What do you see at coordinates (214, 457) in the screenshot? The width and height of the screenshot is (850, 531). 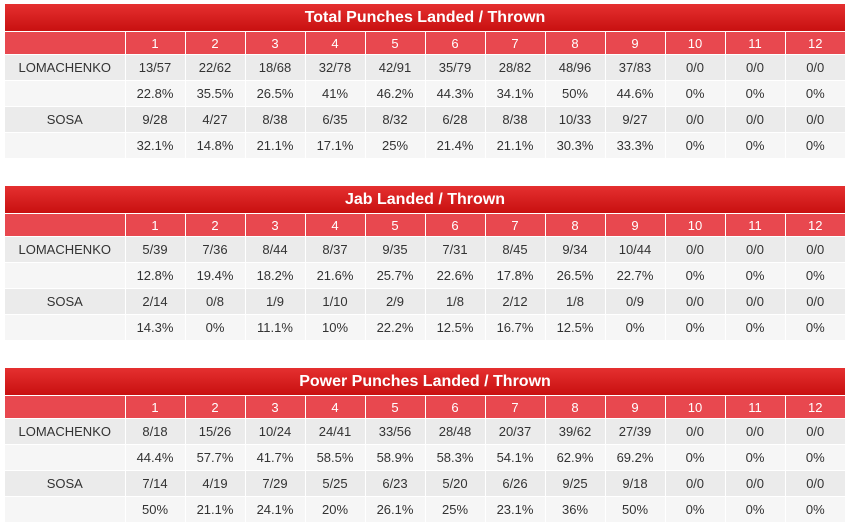 I see `percentage-cell: 57.7%` at bounding box center [214, 457].